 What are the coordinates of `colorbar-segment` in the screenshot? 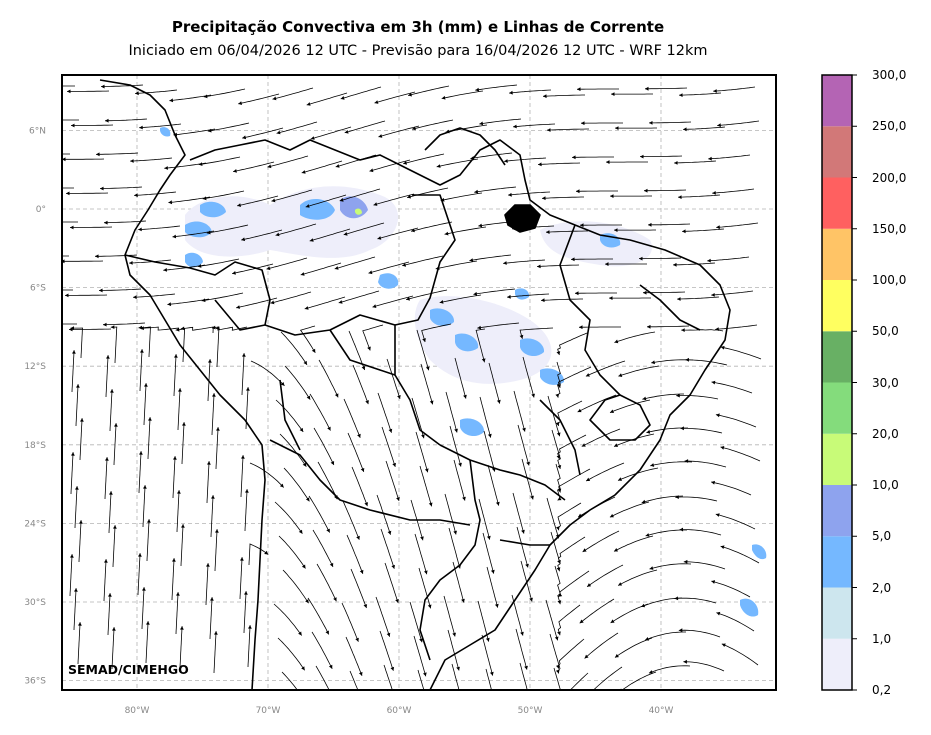 It's located at (837, 511).